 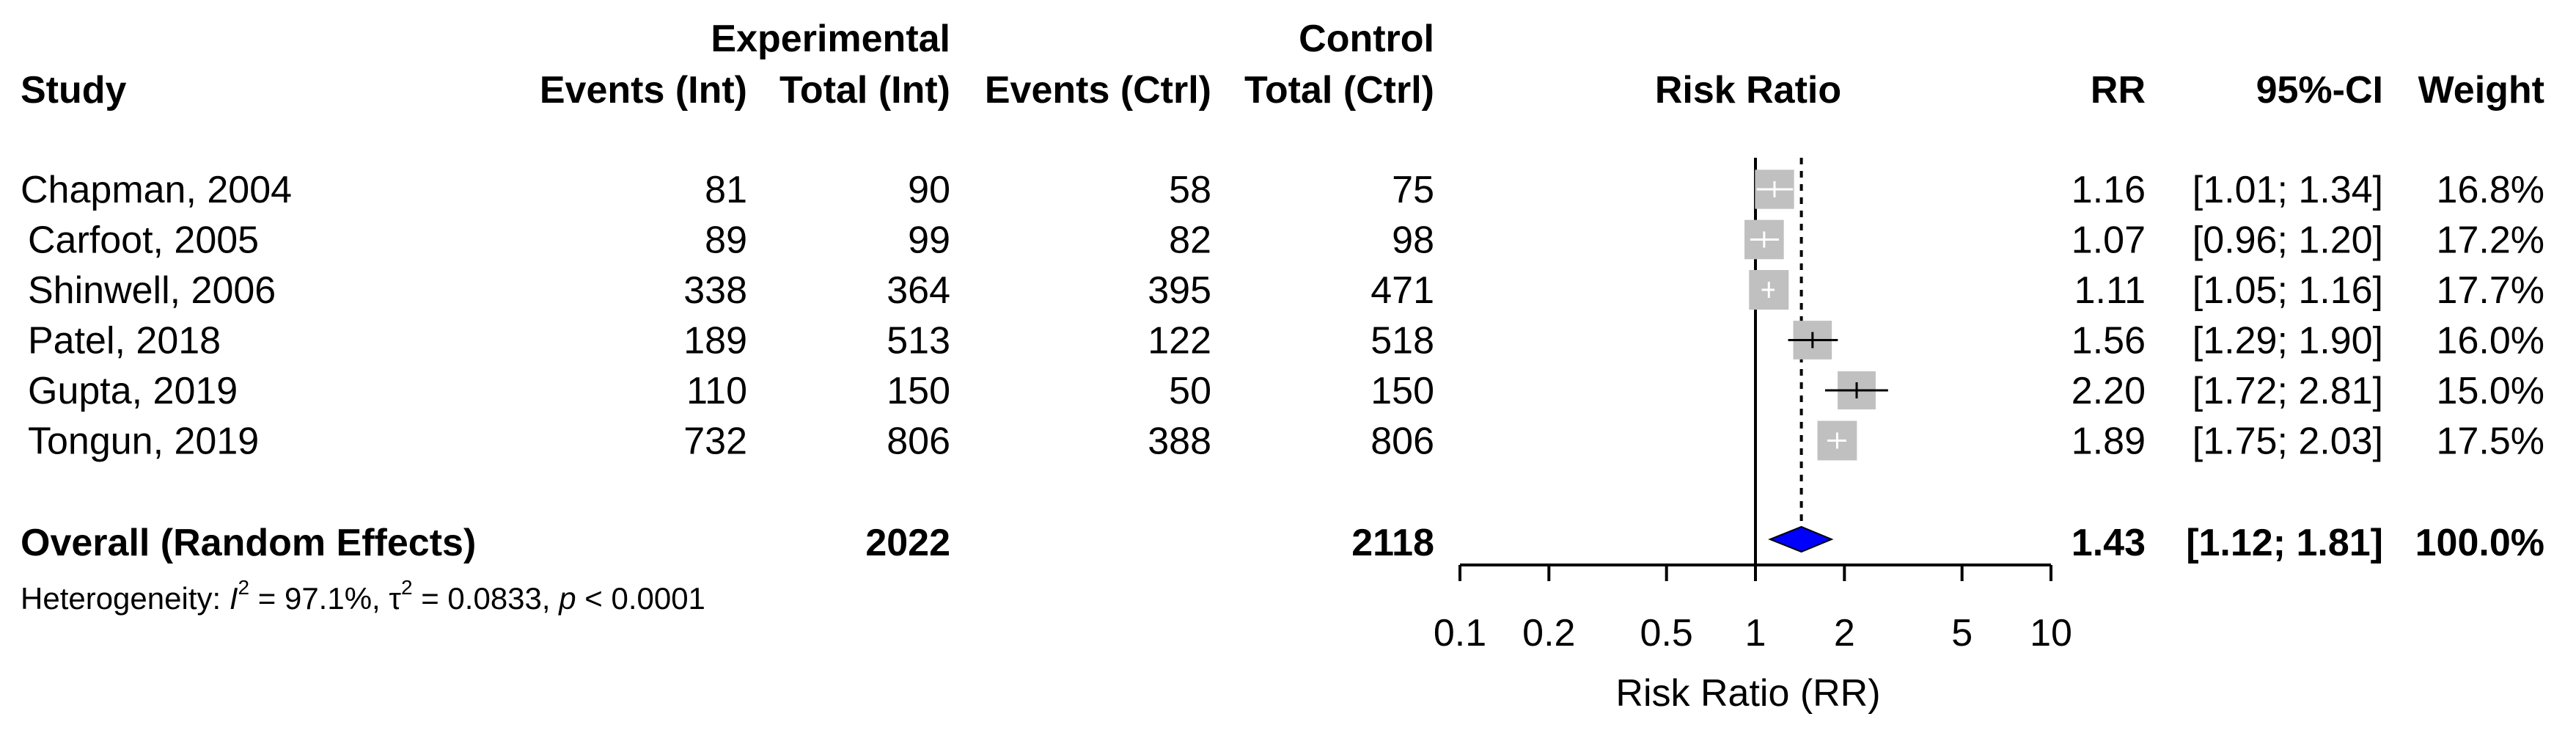 What do you see at coordinates (157, 190) in the screenshot?
I see `study-name: Chapman, 2004` at bounding box center [157, 190].